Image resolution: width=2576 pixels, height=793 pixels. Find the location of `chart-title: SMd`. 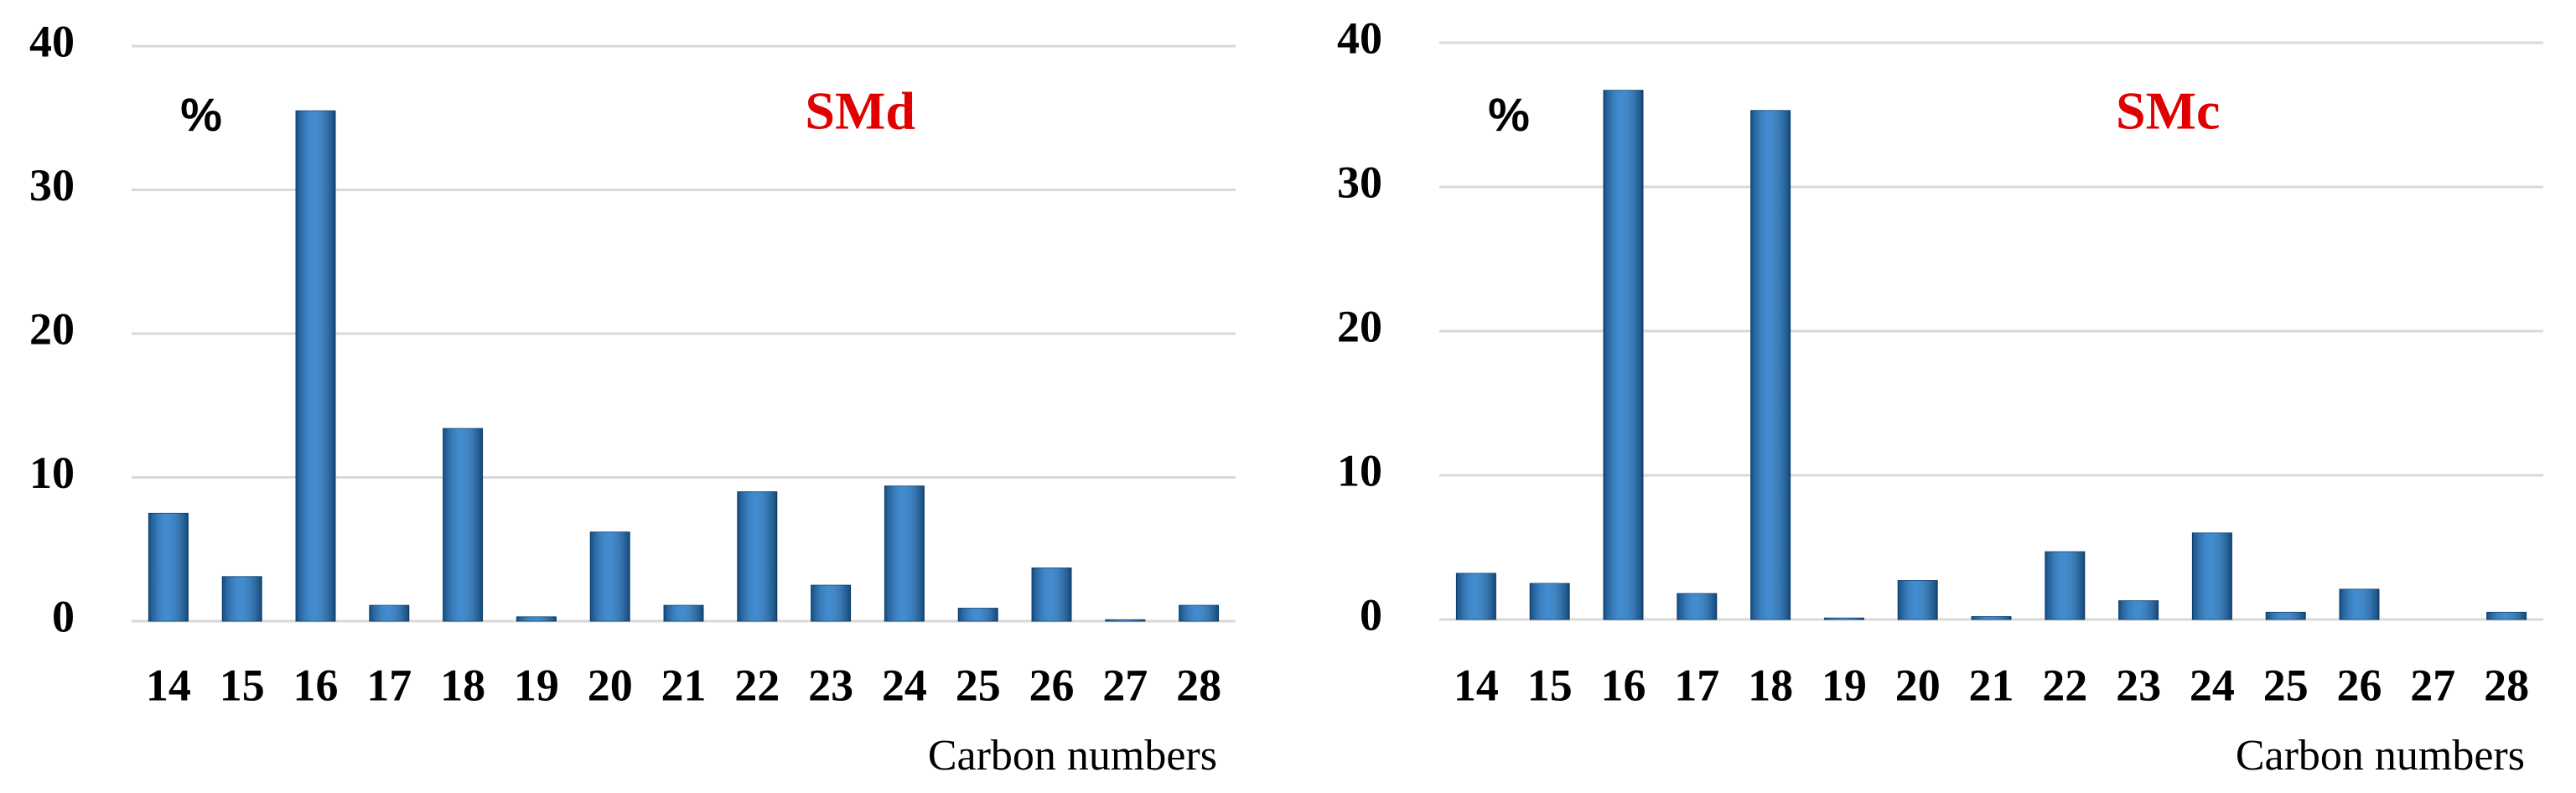

chart-title: SMd is located at coordinates (860, 111).